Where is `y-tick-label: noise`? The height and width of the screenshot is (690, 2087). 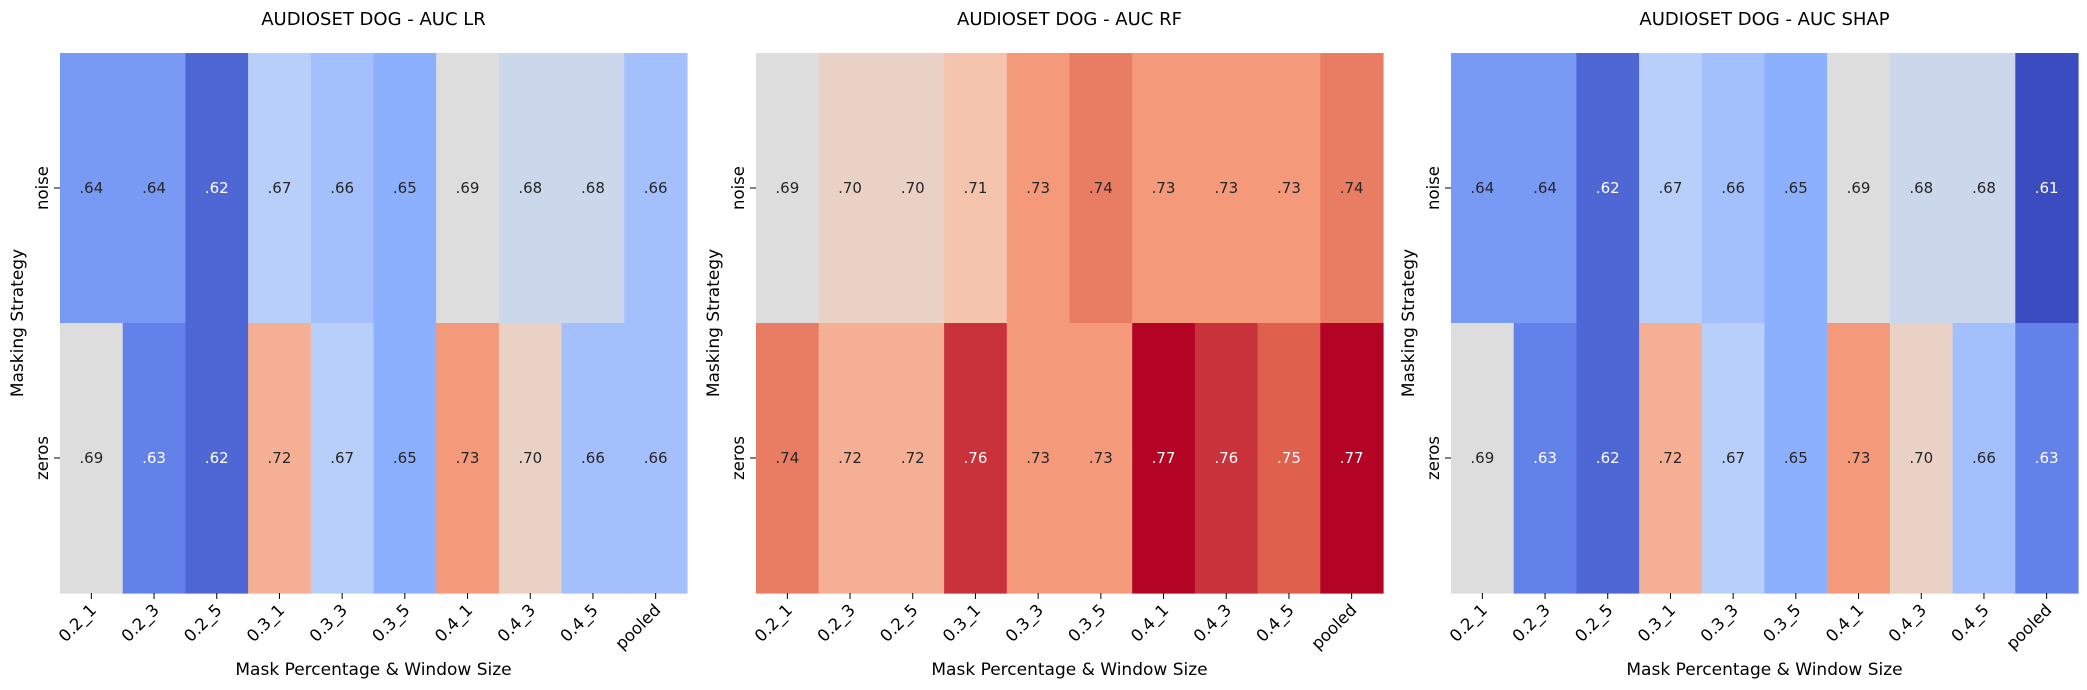
y-tick-label: noise is located at coordinates (1433, 188).